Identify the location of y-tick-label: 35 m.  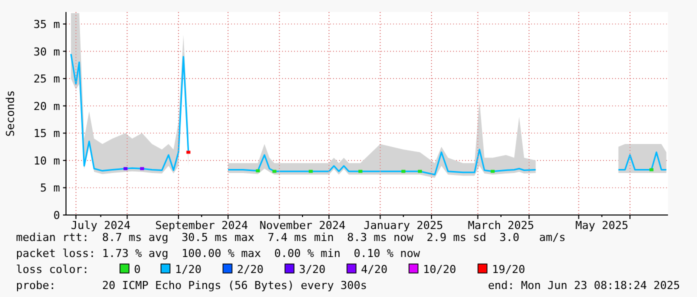
(47, 25).